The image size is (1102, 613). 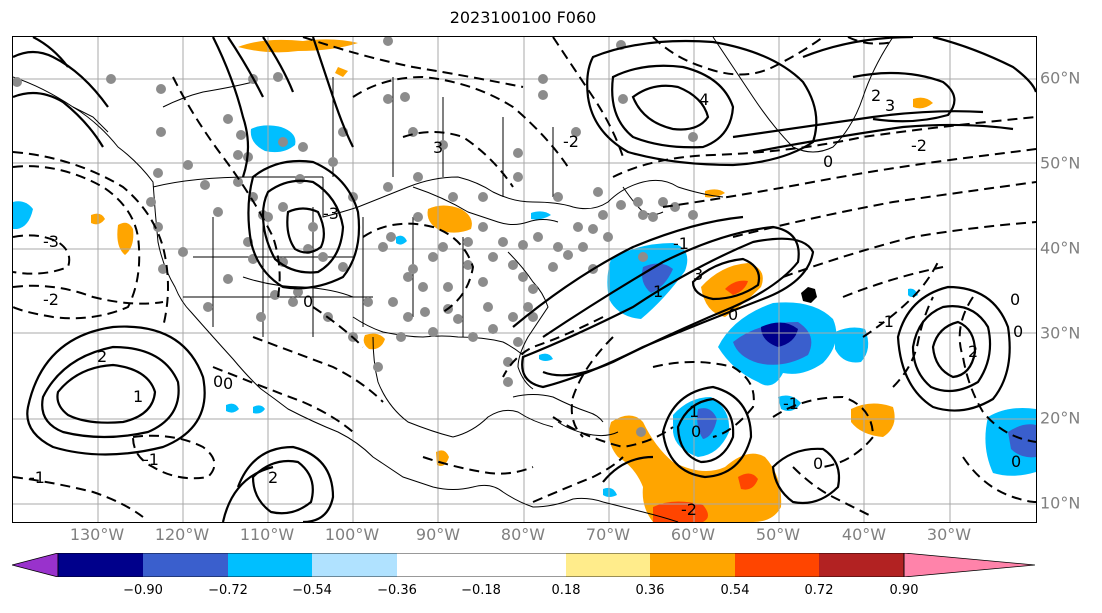 I want to click on colorbar-tick: −0.36, so click(x=397, y=590).